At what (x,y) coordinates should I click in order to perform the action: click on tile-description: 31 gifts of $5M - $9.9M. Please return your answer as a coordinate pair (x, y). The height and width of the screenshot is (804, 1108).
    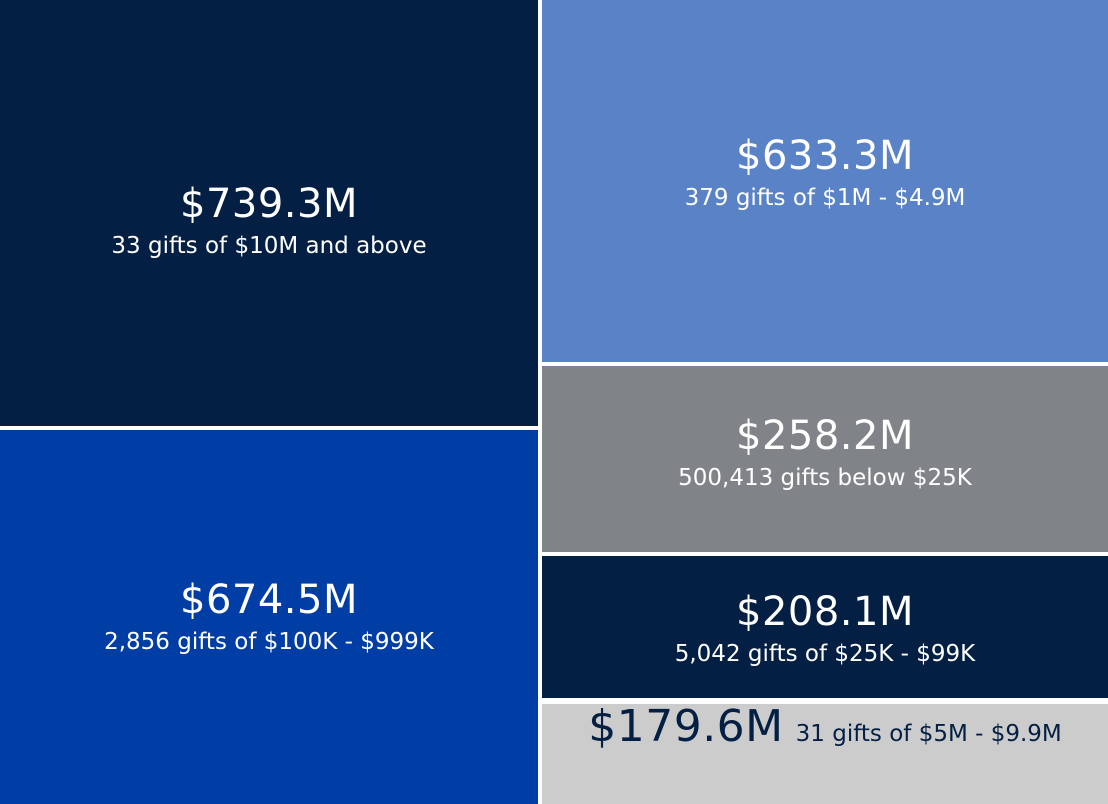
    Looking at the image, I should click on (928, 734).